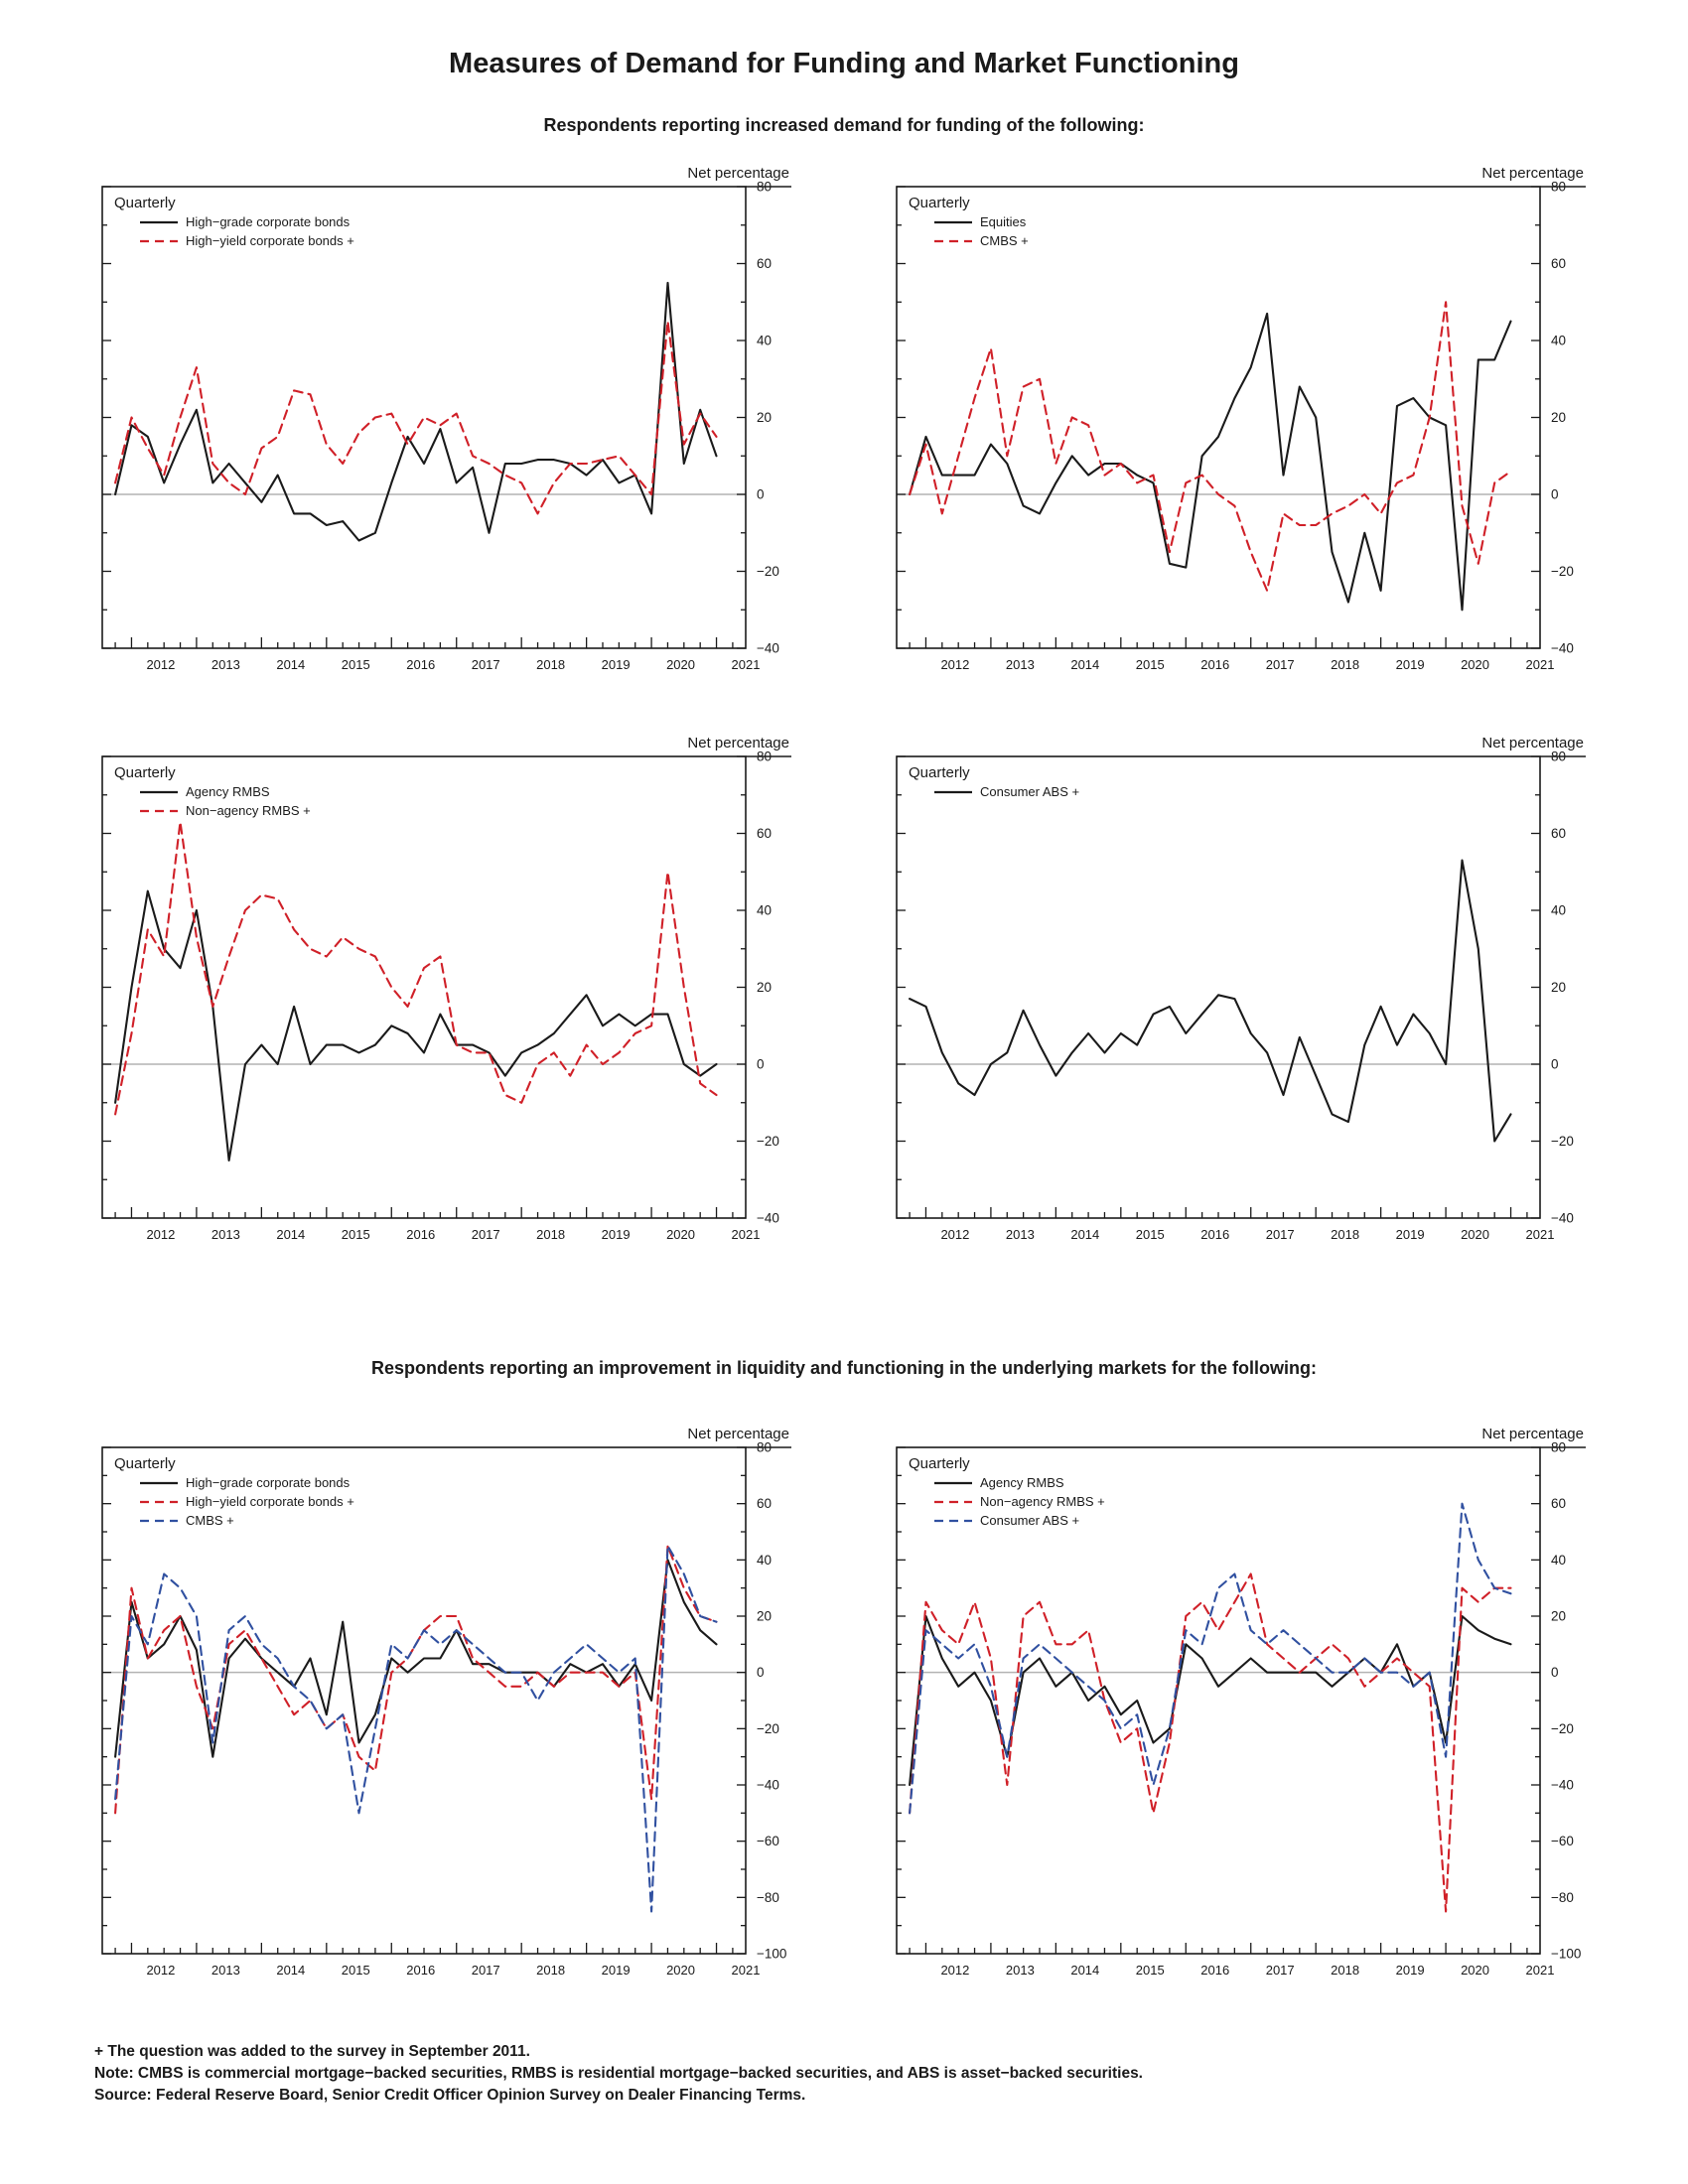 Image resolution: width=1688 pixels, height=2184 pixels. Describe the element at coordinates (1562, 1897) in the screenshot. I see `svg-text: −80` at that location.